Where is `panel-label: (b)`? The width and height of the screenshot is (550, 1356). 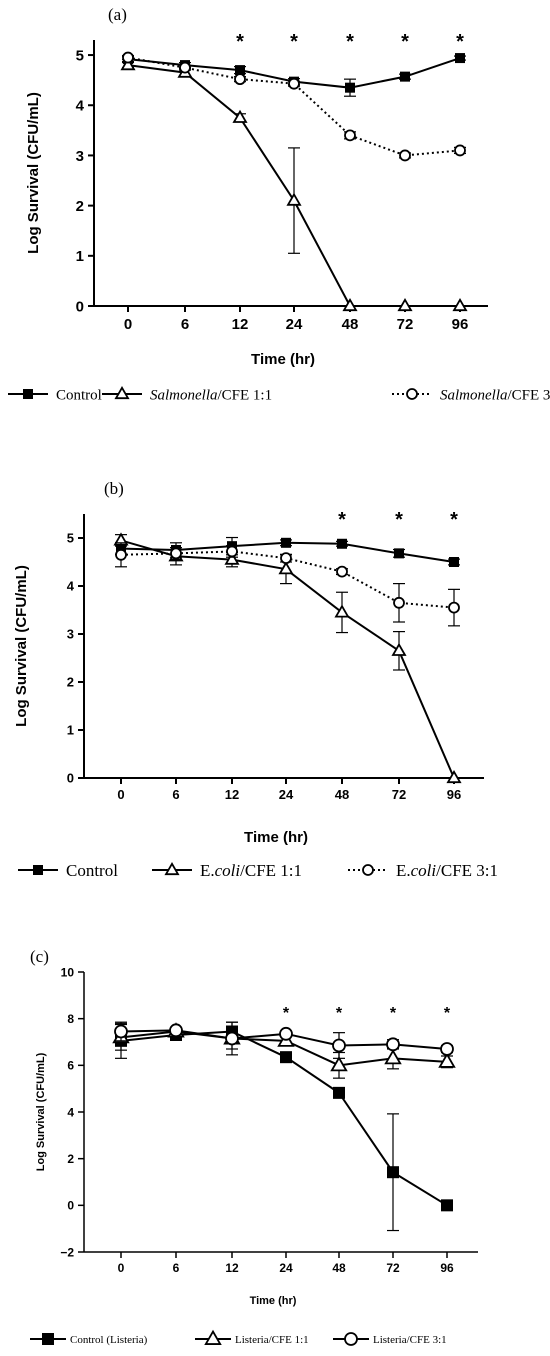
panel-label: (b) is located at coordinates (114, 488).